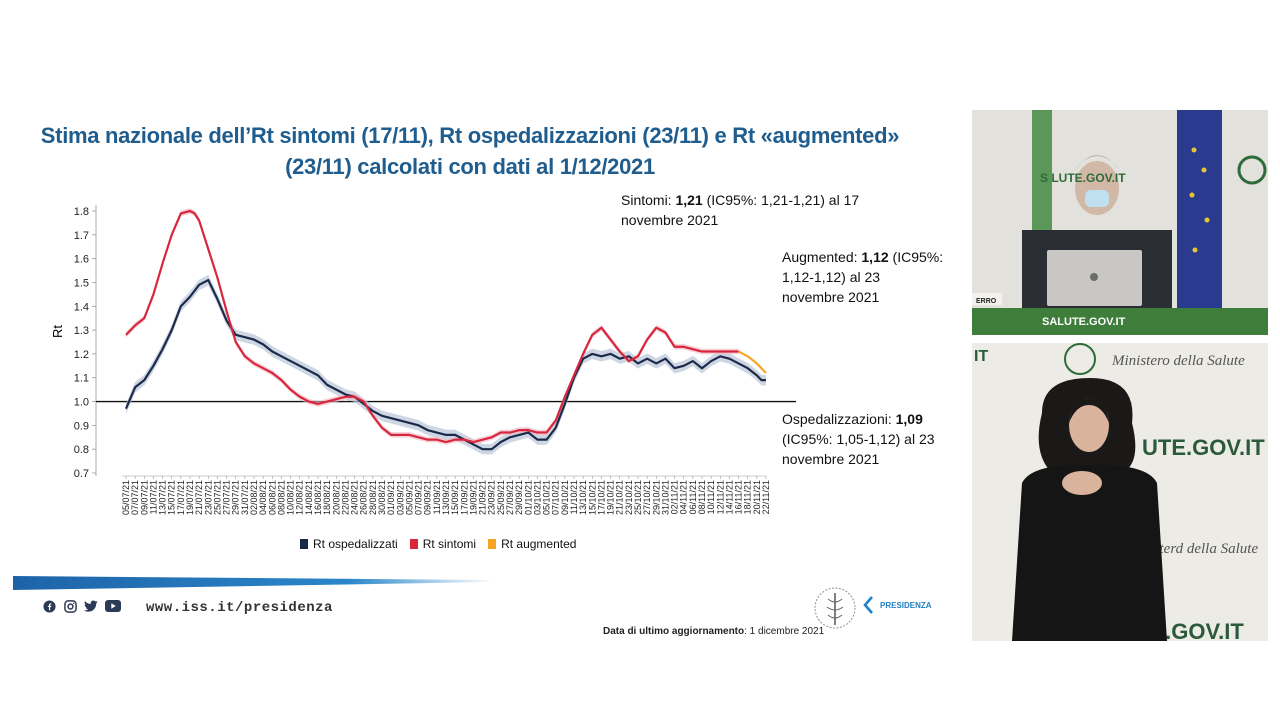 The width and height of the screenshot is (1280, 720). What do you see at coordinates (355, 497) in the screenshot?
I see `x-tick-label: 24/08/21` at bounding box center [355, 497].